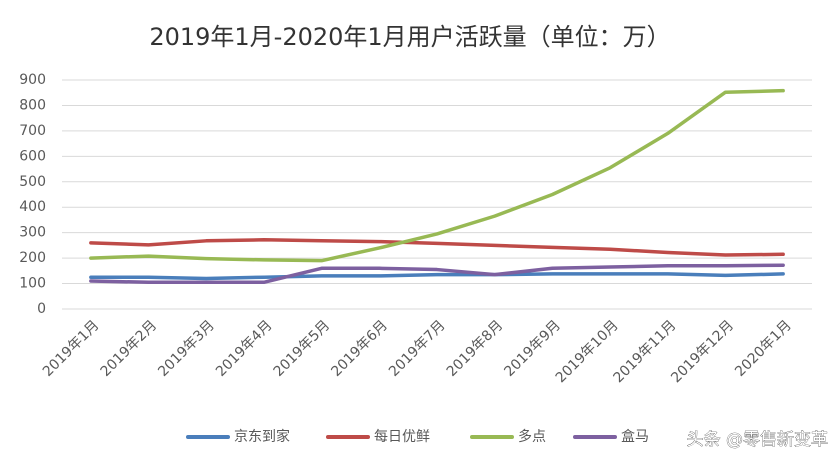  What do you see at coordinates (41, 309) in the screenshot?
I see `y-tick-label: 0` at bounding box center [41, 309].